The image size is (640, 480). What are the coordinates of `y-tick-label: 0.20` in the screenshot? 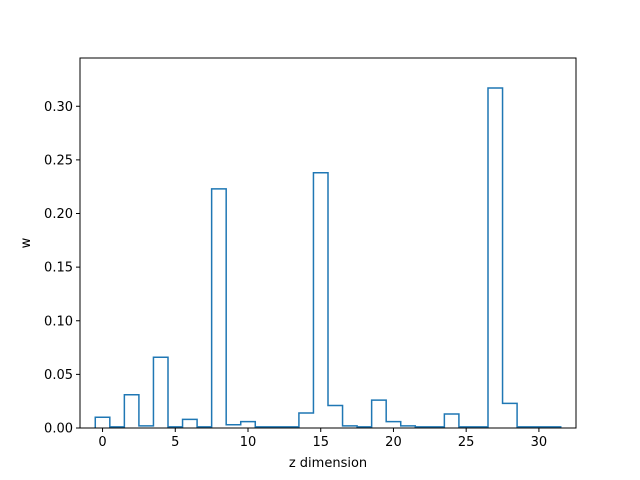 It's located at (58, 214).